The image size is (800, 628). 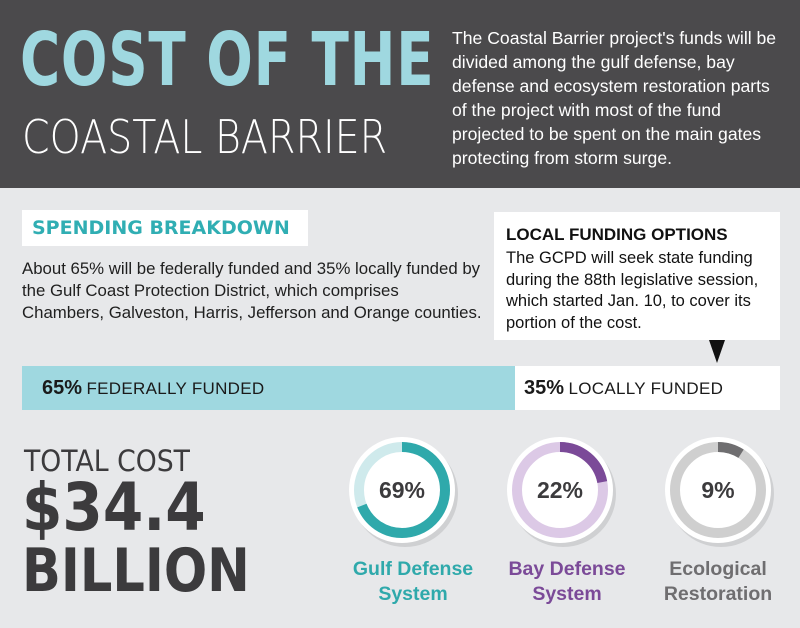 I want to click on local-funding-bar-text: LOCALLY FUNDED, so click(x=646, y=388).